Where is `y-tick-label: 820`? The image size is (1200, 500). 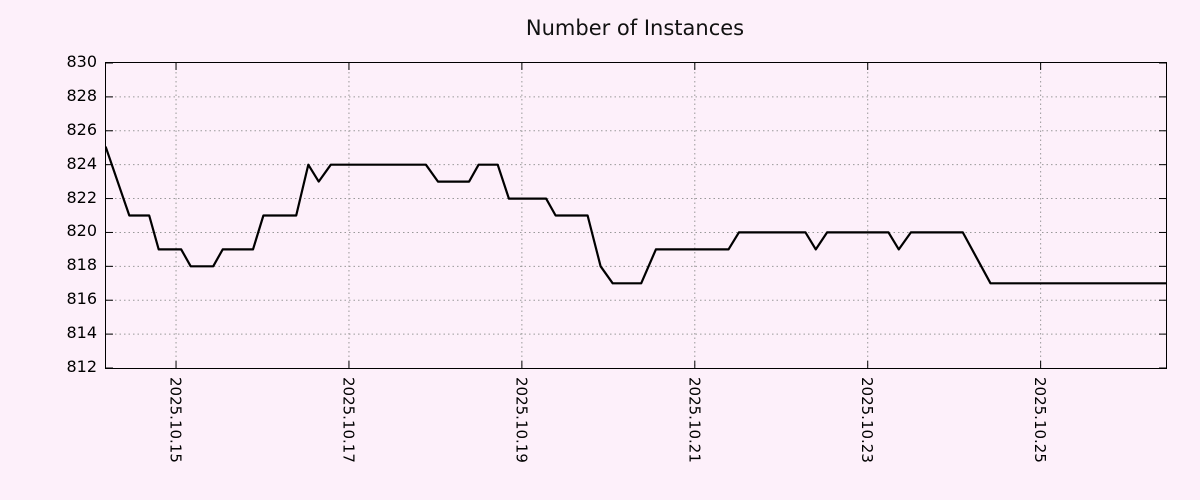
y-tick-label: 820 is located at coordinates (81, 231).